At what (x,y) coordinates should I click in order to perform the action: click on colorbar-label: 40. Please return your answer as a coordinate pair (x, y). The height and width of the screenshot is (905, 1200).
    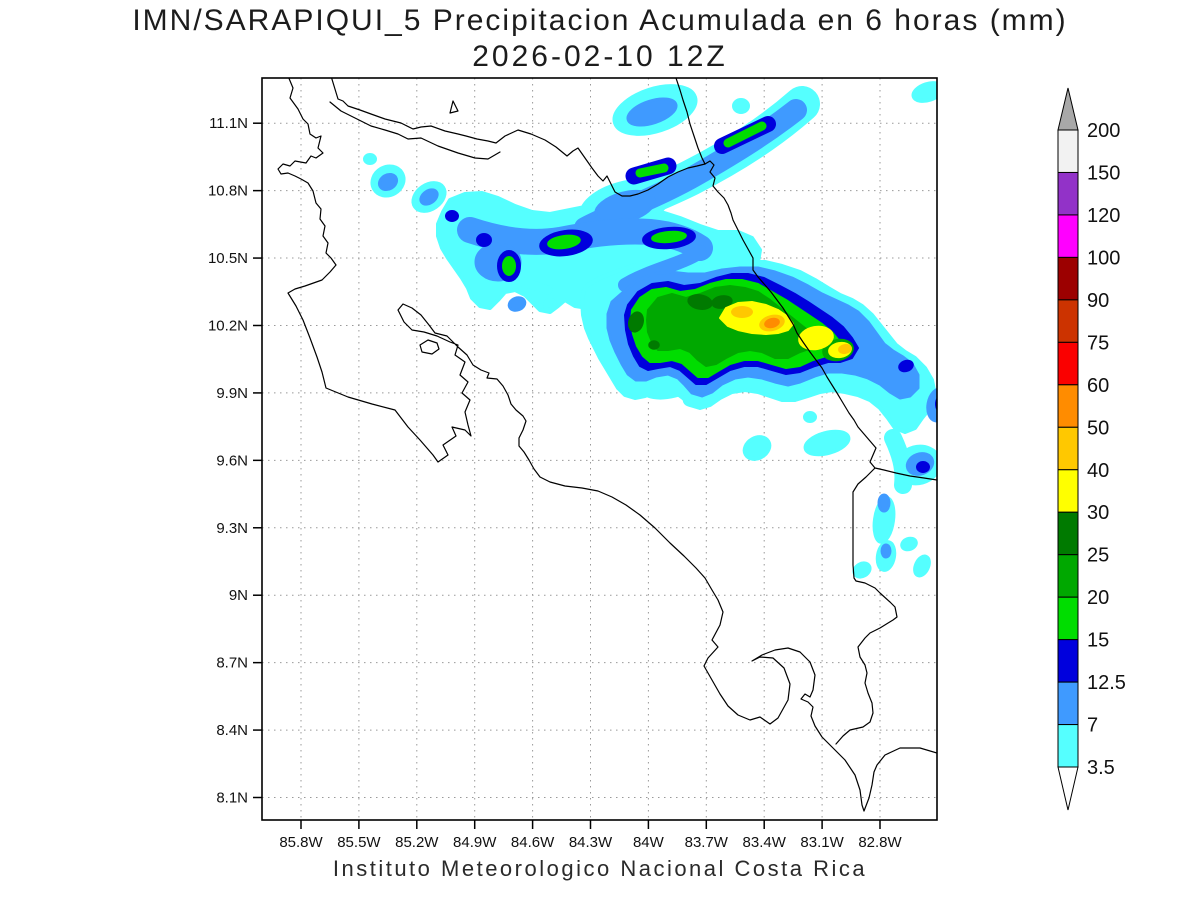
    Looking at the image, I should click on (1098, 471).